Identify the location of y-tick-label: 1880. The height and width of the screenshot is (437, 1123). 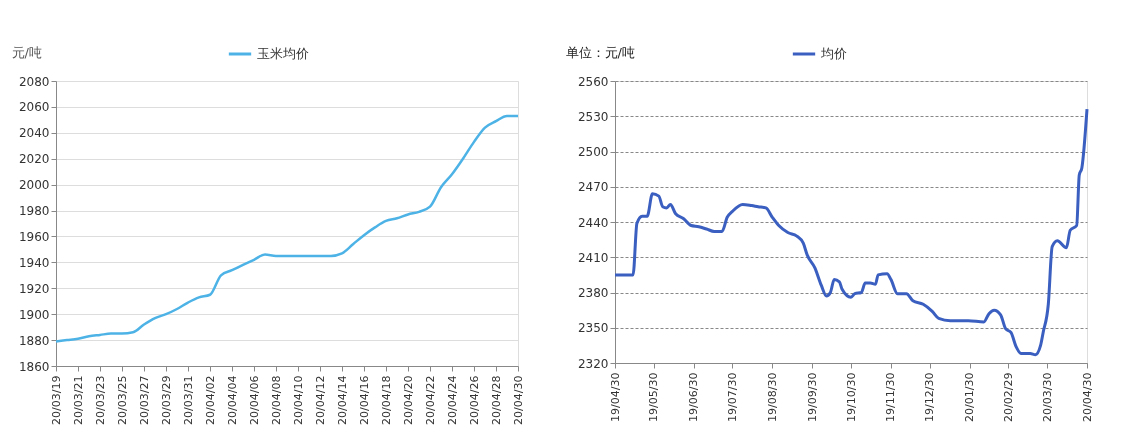
(34, 340).